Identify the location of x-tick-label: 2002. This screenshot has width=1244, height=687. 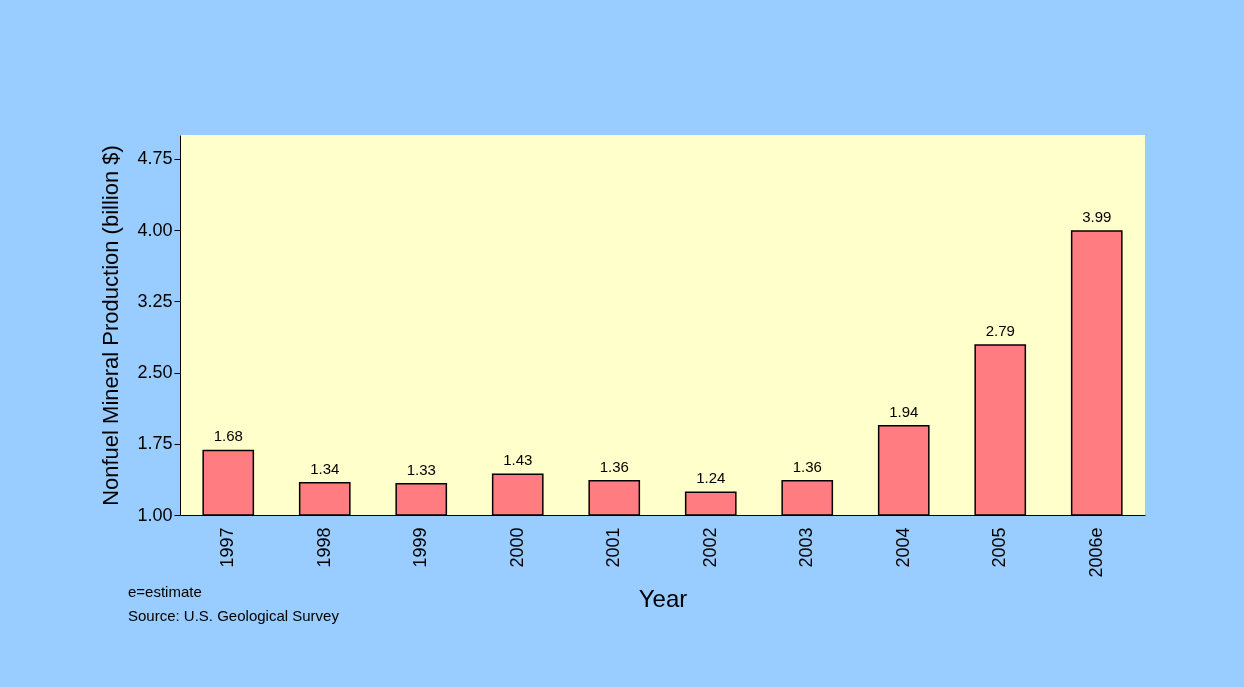
(709, 547).